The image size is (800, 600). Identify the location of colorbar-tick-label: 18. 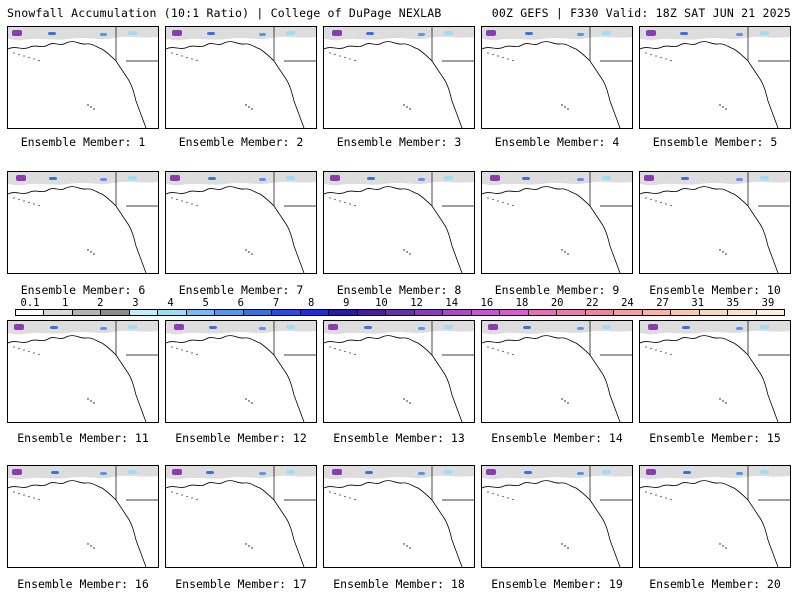
(522, 303).